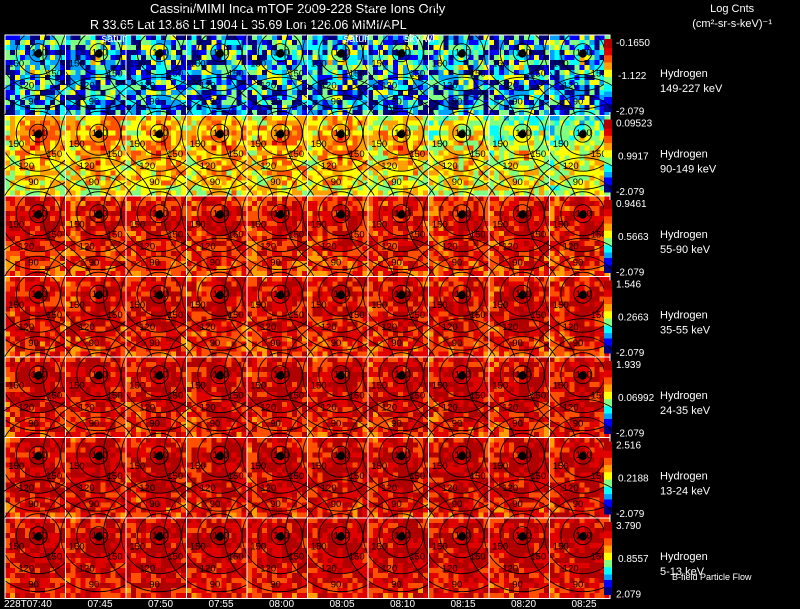 This screenshot has height=609, width=800. What do you see at coordinates (87, 166) in the screenshot?
I see `contour-label: 120` at bounding box center [87, 166].